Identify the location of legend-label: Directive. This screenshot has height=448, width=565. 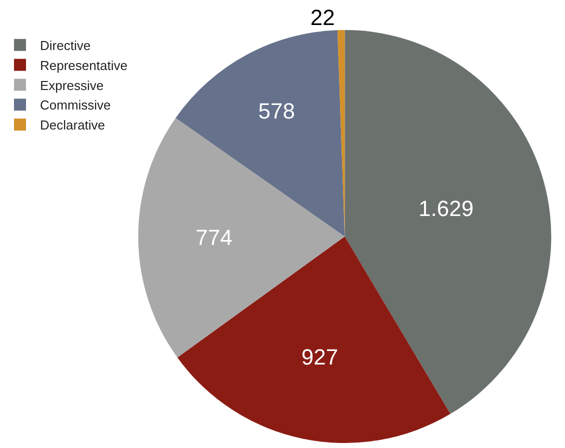
(65, 46).